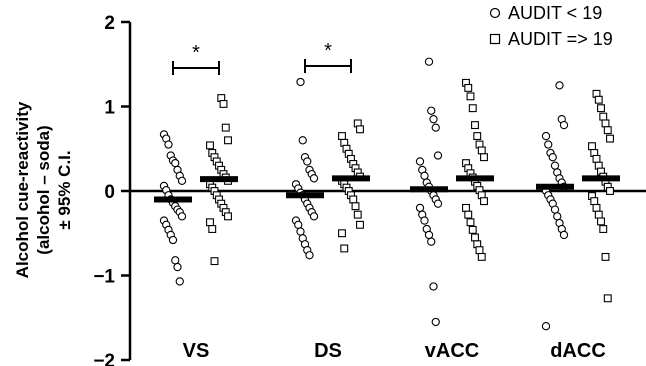 This screenshot has height=366, width=646. I want to click on significance-layer: * *, so click(262, 57).